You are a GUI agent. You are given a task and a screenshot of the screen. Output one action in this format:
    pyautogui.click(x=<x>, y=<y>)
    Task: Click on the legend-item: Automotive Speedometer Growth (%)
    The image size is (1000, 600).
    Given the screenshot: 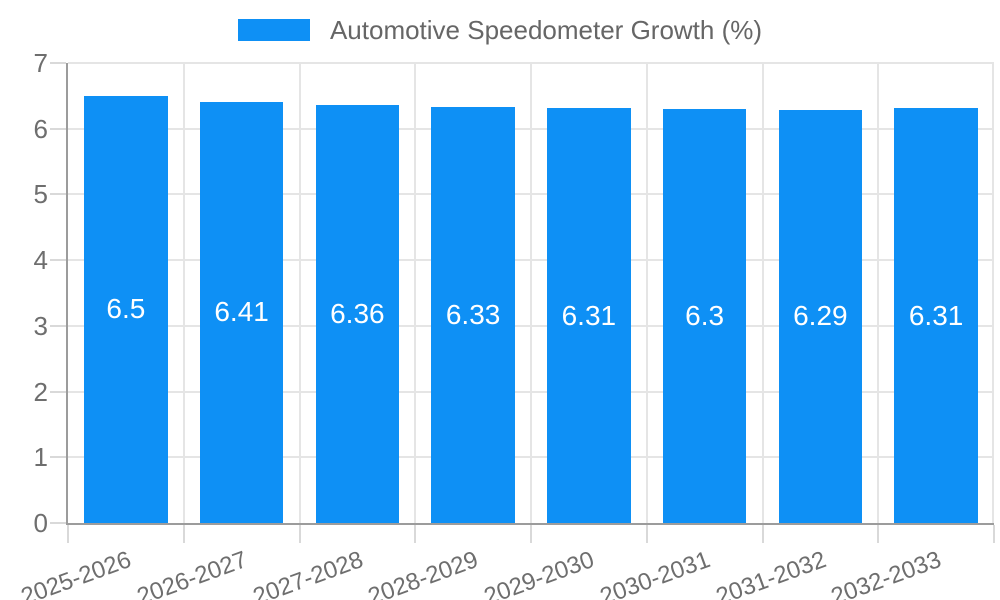 What is the action you would take?
    pyautogui.click(x=500, y=30)
    